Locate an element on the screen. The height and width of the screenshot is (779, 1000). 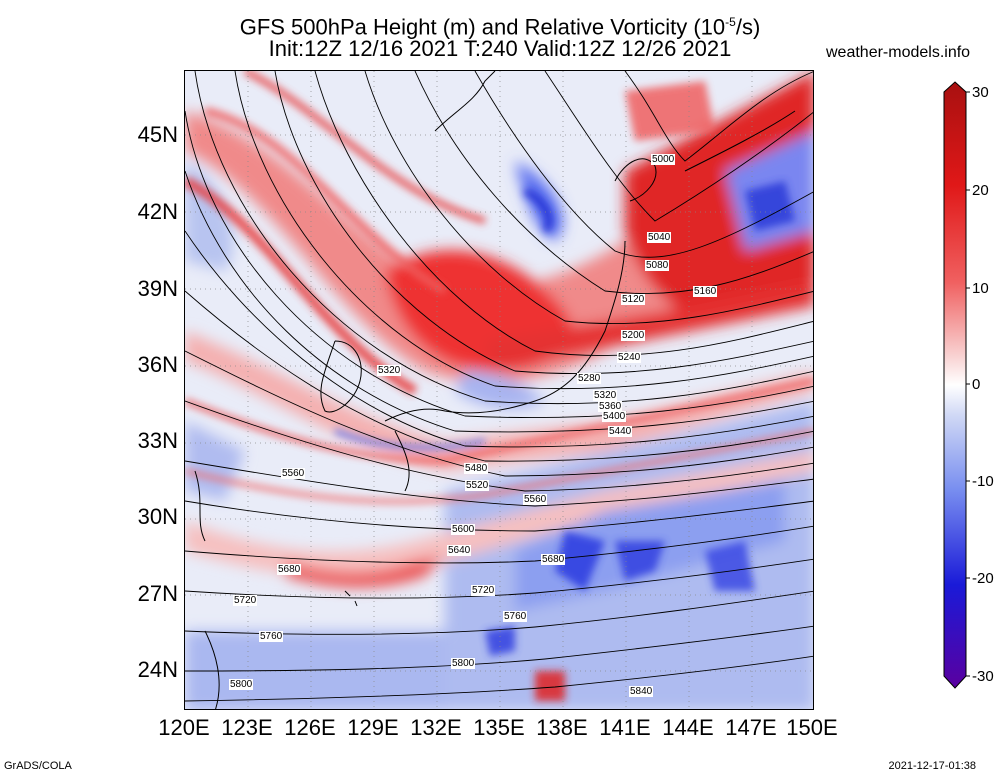
lon-label-132e: 132E is located at coordinates (436, 727).